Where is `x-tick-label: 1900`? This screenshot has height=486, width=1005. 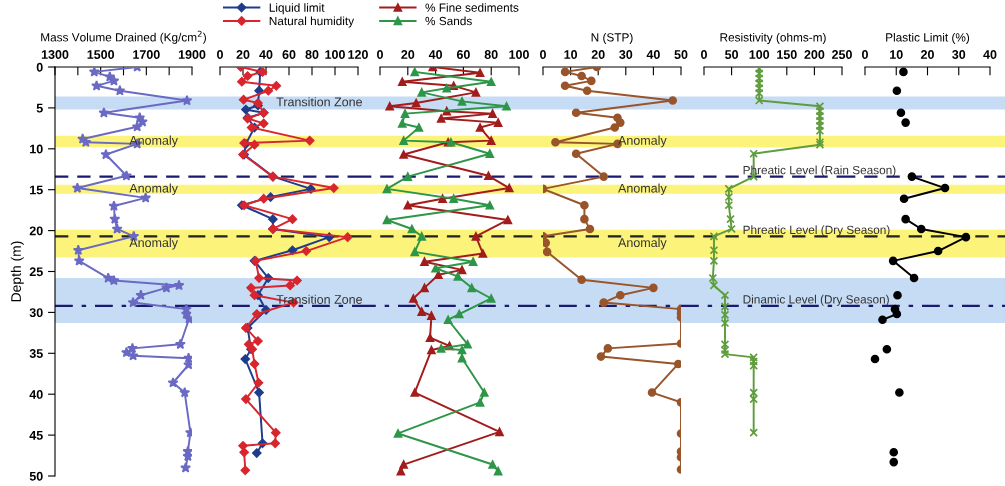 x-tick-label: 1900 is located at coordinates (192, 54).